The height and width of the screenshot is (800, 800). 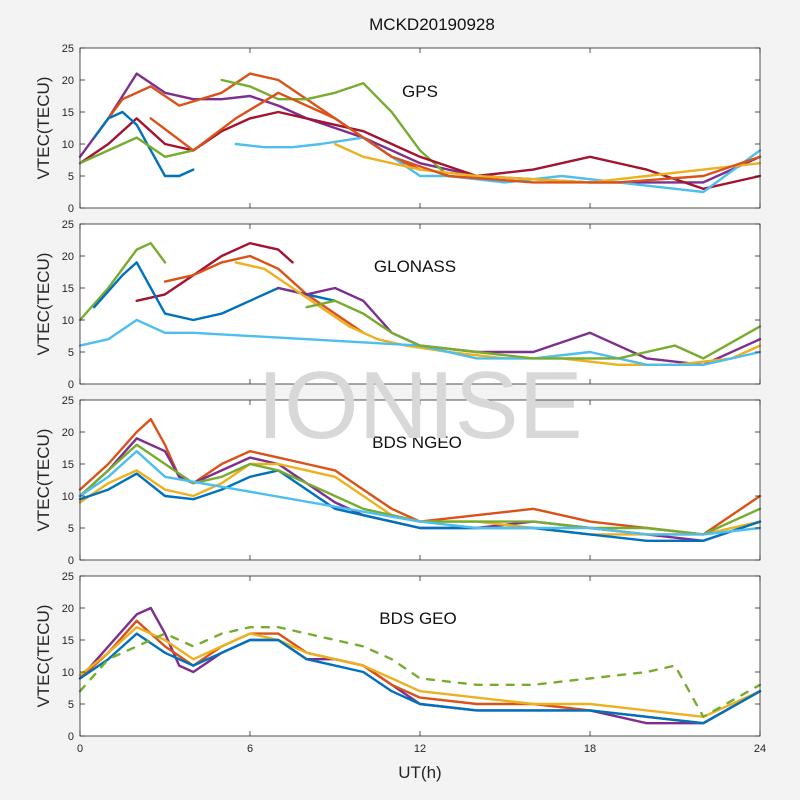 What do you see at coordinates (250, 749) in the screenshot?
I see `x-tick-label: 6` at bounding box center [250, 749].